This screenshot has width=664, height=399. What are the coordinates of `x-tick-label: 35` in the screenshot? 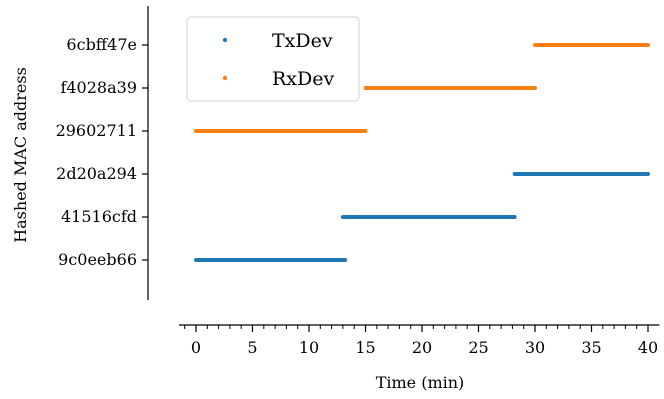 It's located at (591, 347).